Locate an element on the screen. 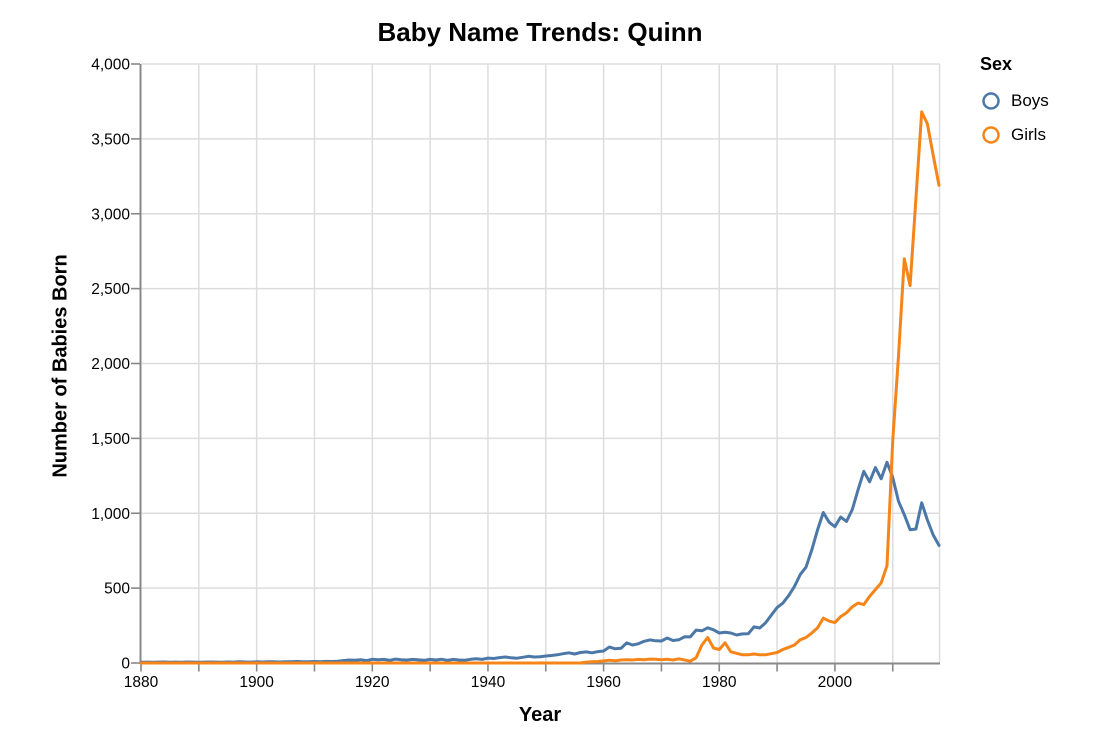  svg-text: 1980 is located at coordinates (719, 682).